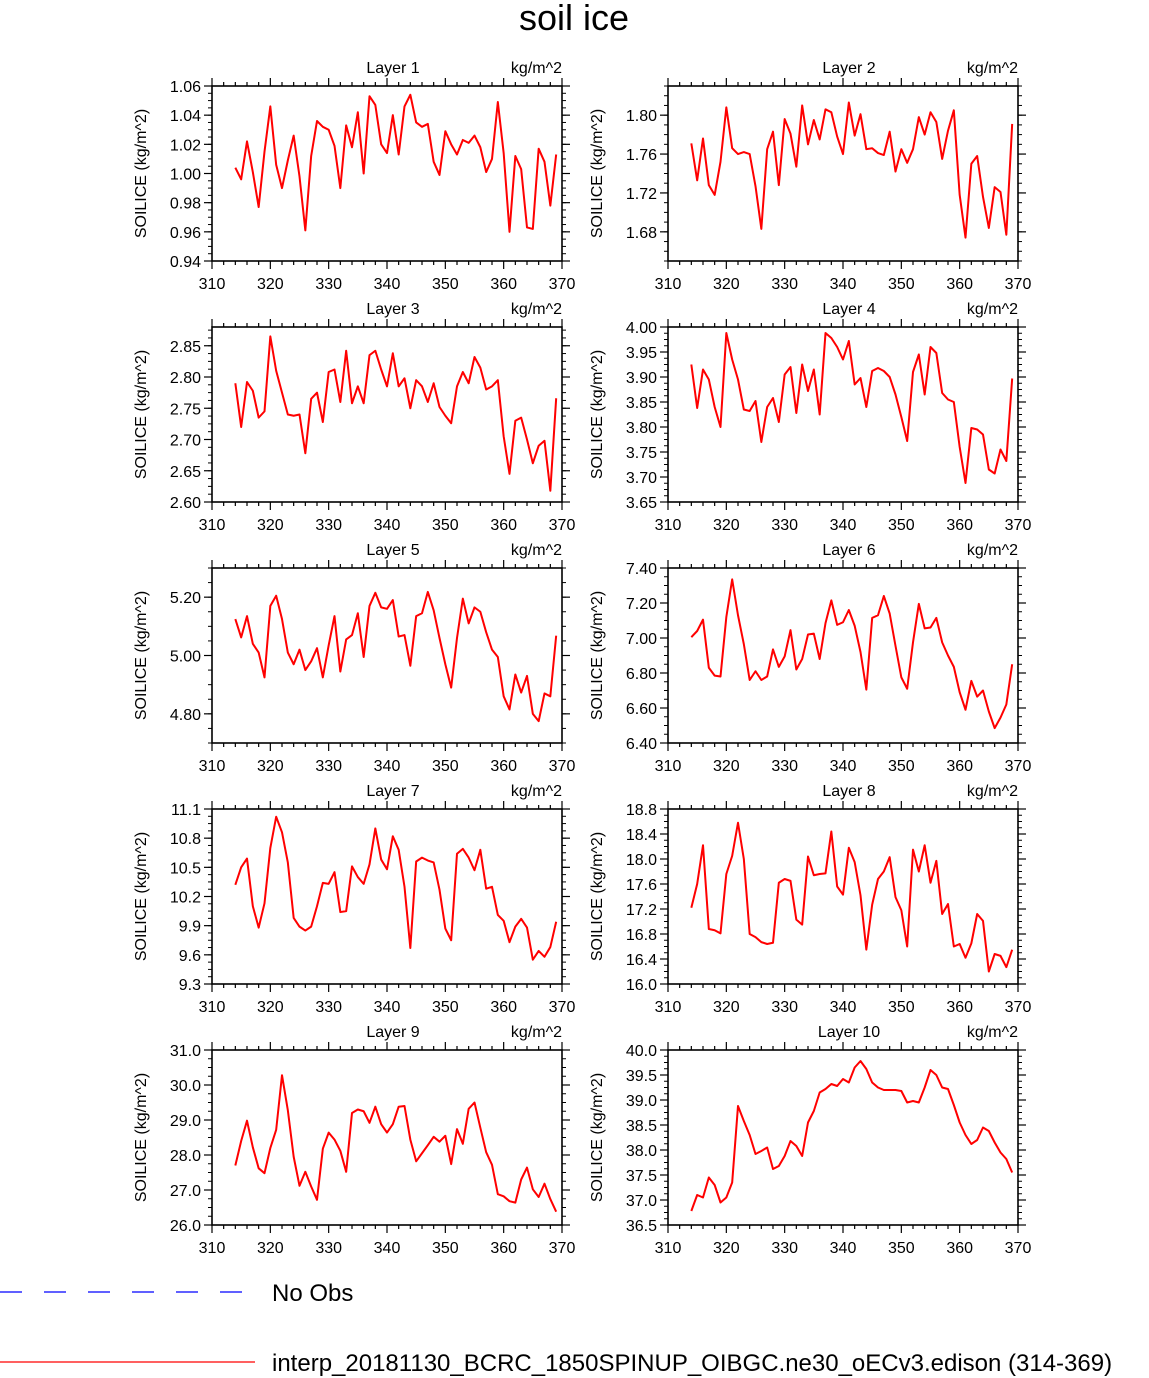  I want to click on layer-10-ytick-label: 39.0, so click(641, 1101).